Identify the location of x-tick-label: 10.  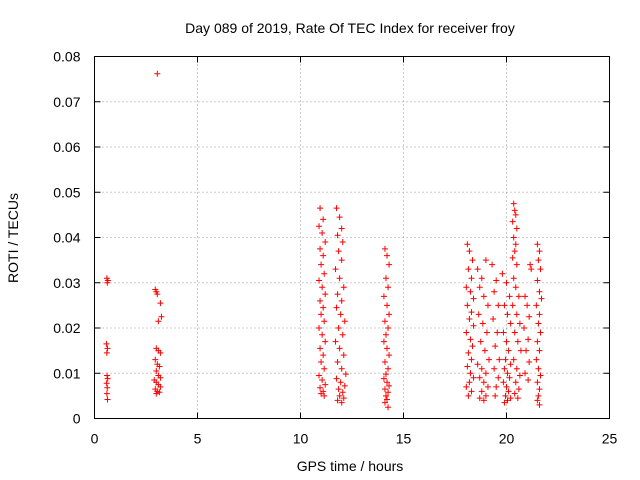
(301, 439).